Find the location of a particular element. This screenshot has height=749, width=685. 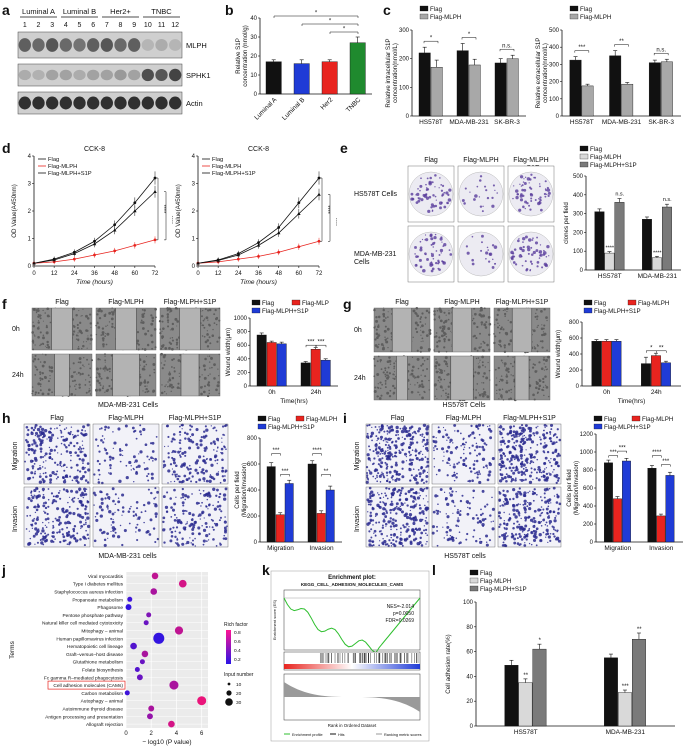

x-tick-label: Luminal B is located at coordinates (293, 108).